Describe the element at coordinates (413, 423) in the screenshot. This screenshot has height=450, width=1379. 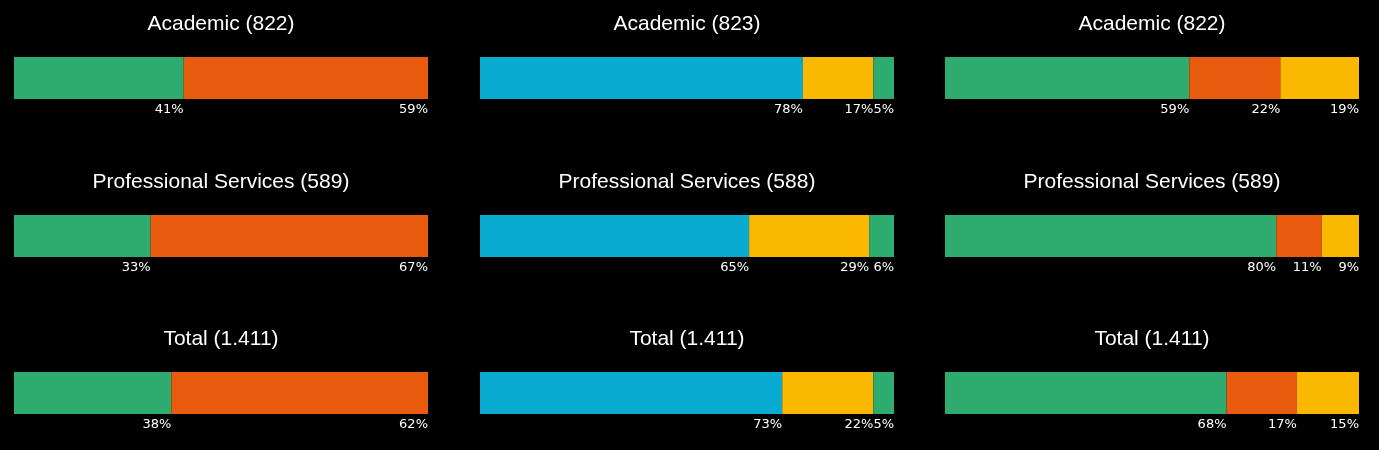
I see `data-label: 62%` at that location.